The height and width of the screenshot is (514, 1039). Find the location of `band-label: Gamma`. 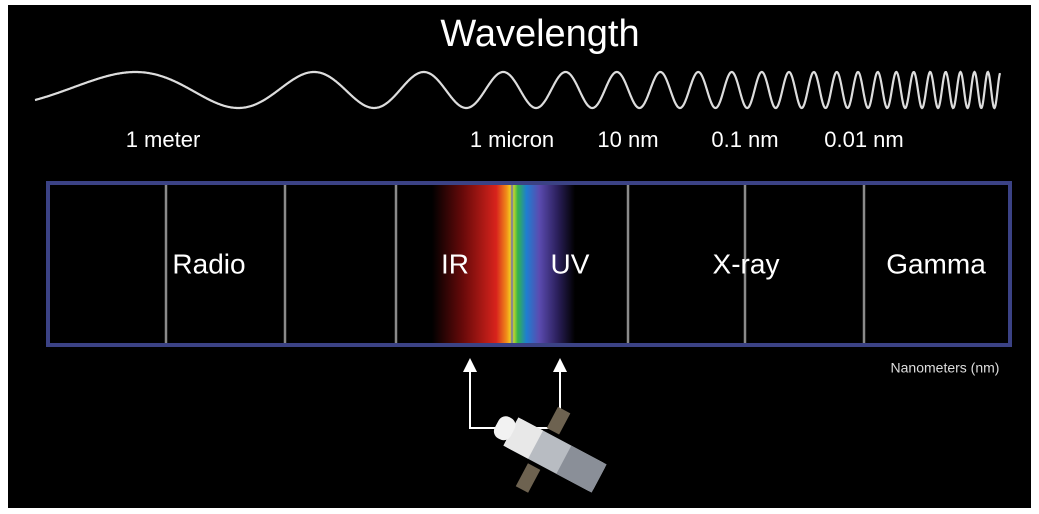

band-label: Gamma is located at coordinates (936, 263).